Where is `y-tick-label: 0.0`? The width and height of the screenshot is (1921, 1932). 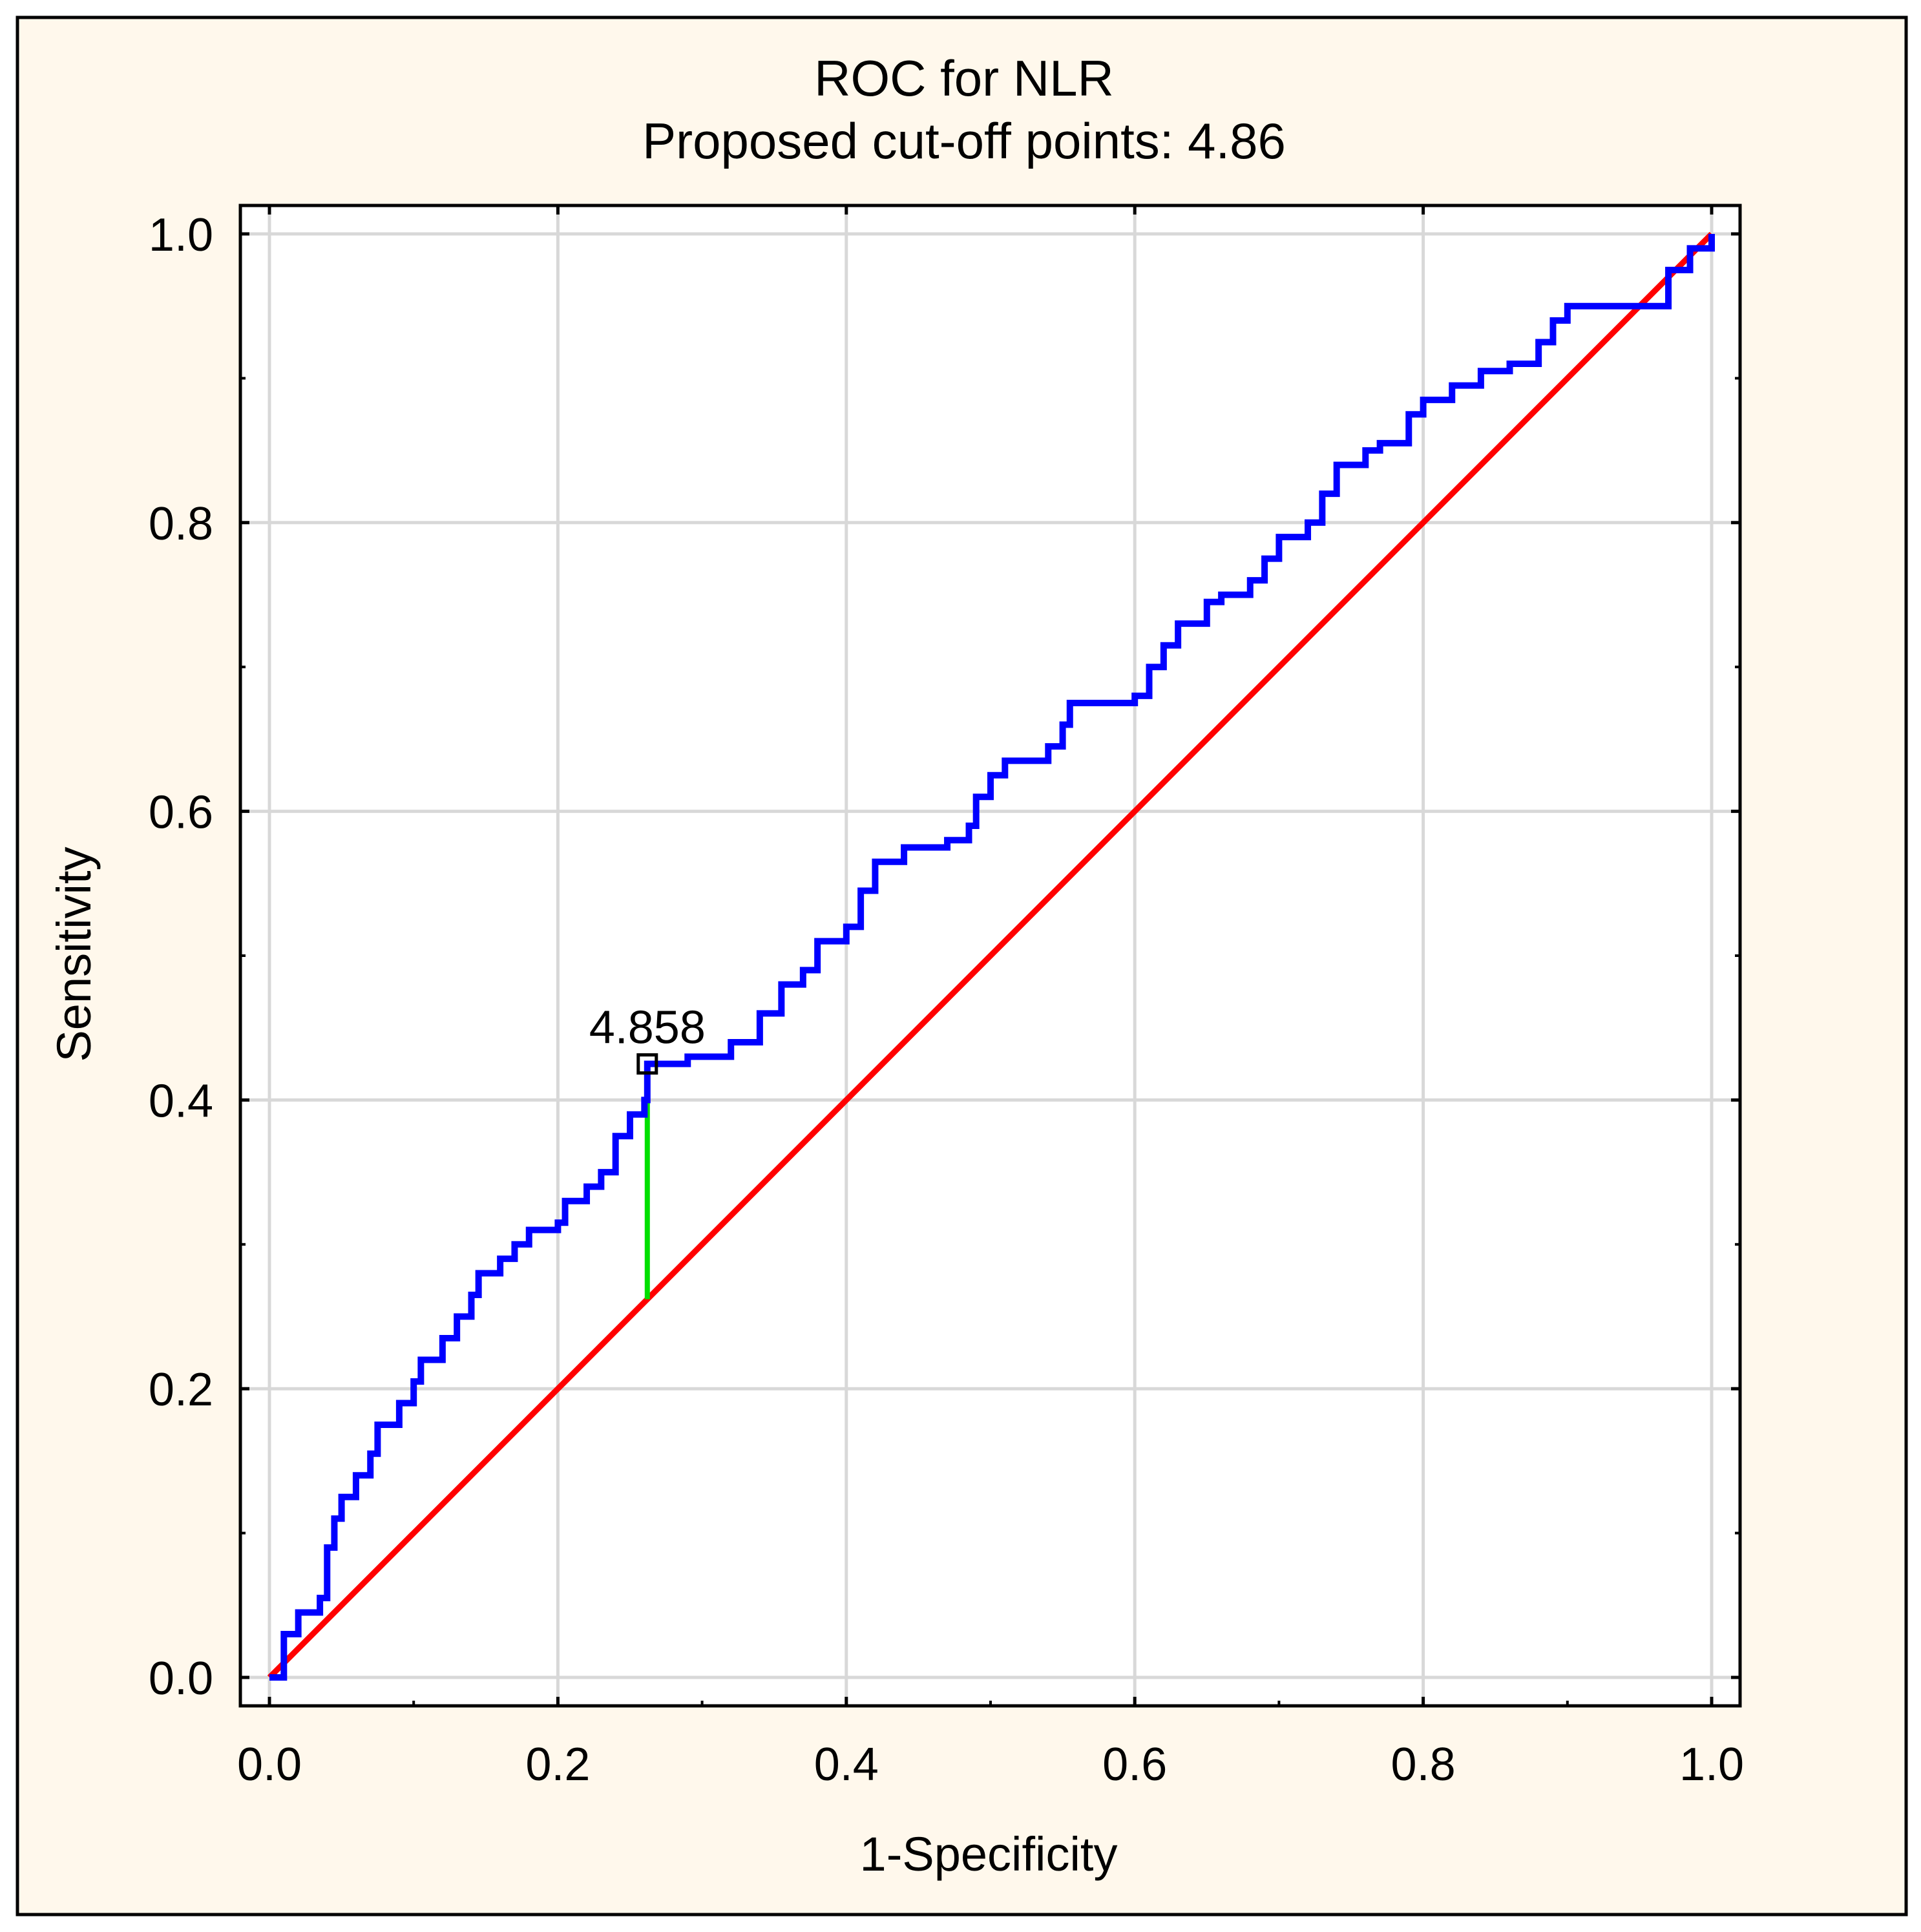
y-tick-label: 0.0 is located at coordinates (181, 1679).